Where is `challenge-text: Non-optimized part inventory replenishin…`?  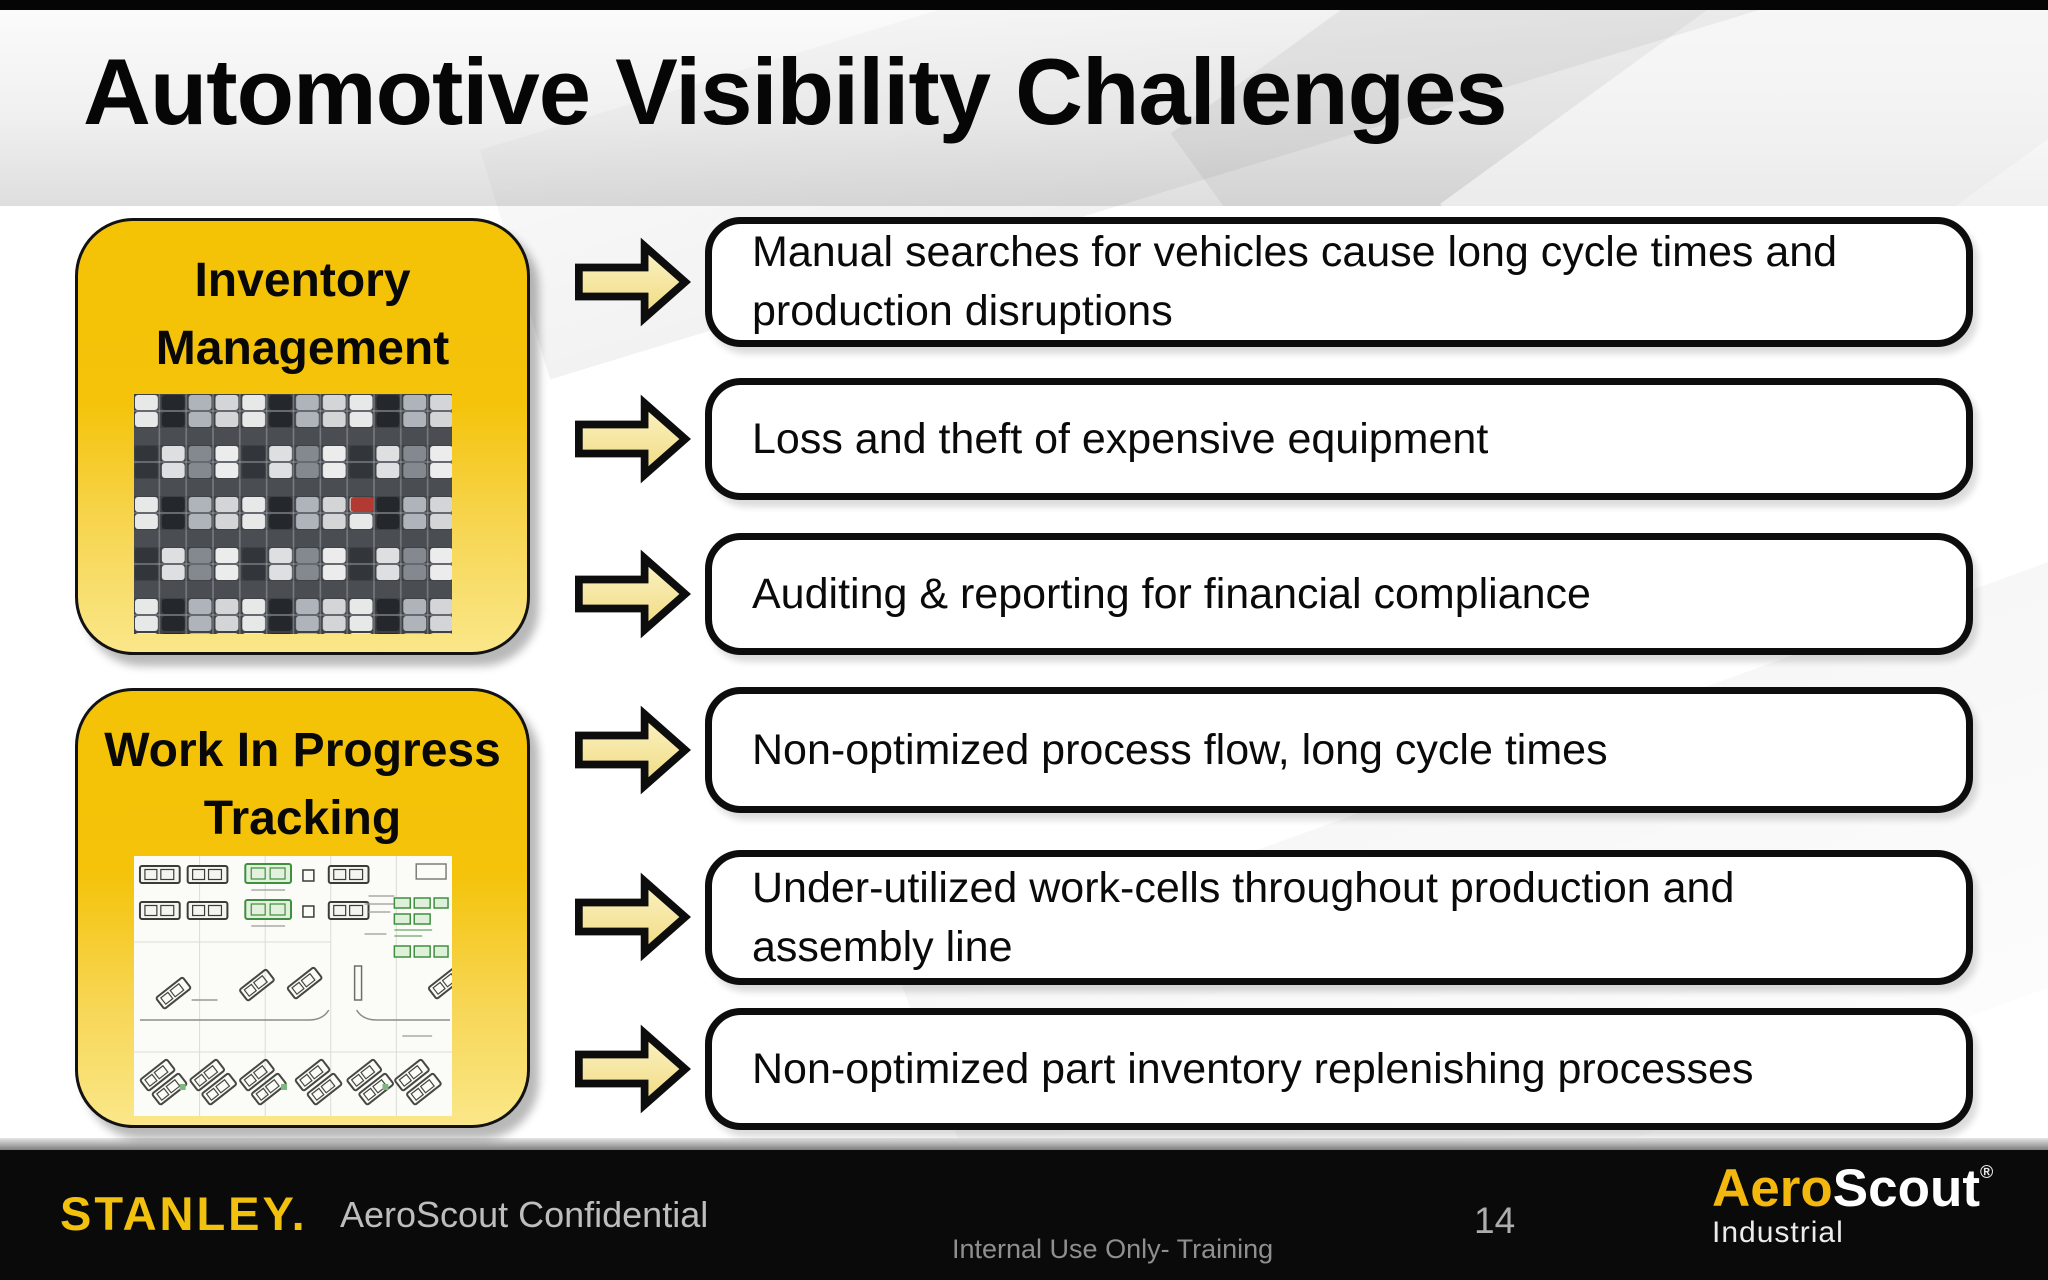
challenge-text: Non-optimized part inventory replenishin… is located at coordinates (1253, 1068).